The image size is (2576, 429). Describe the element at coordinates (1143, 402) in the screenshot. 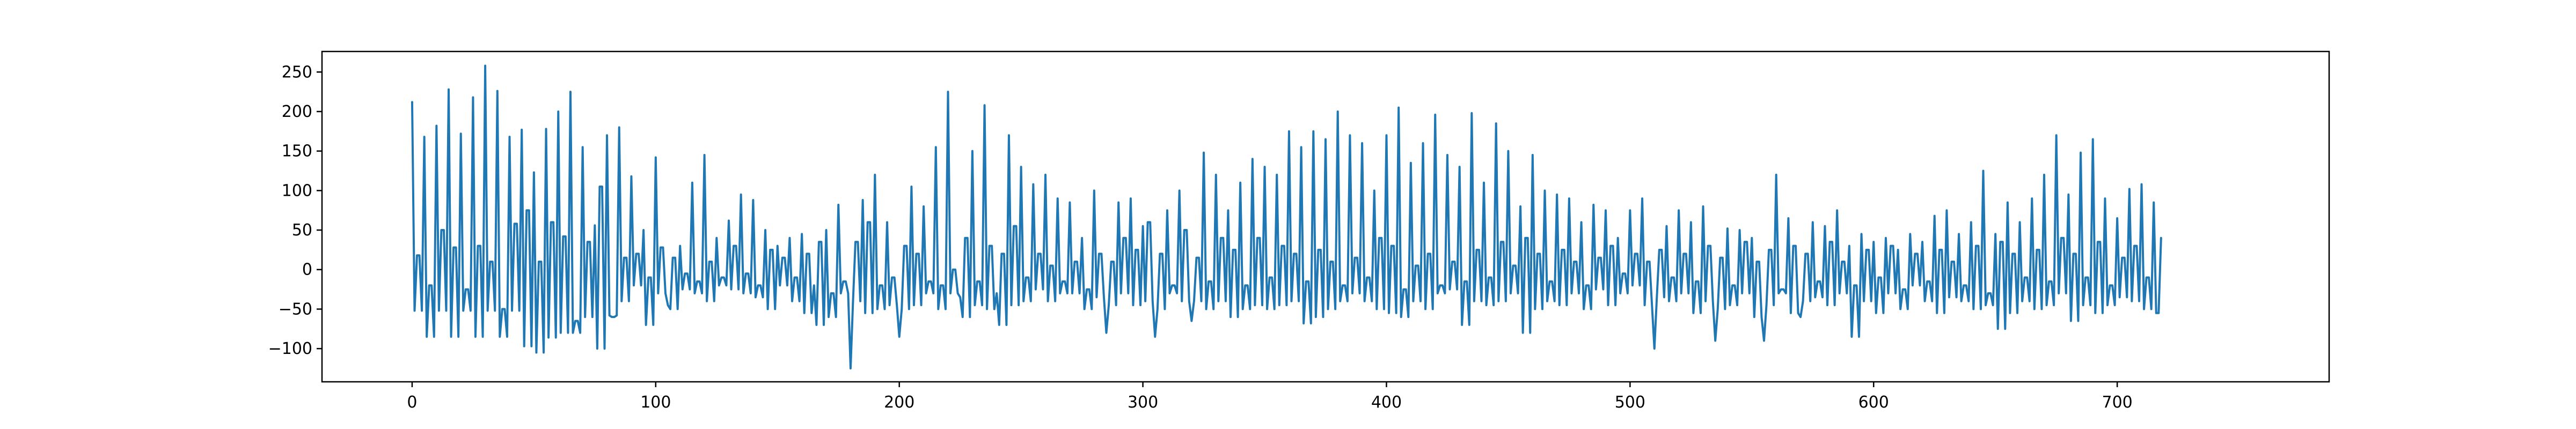

I see `x-tick-label: 300` at that location.